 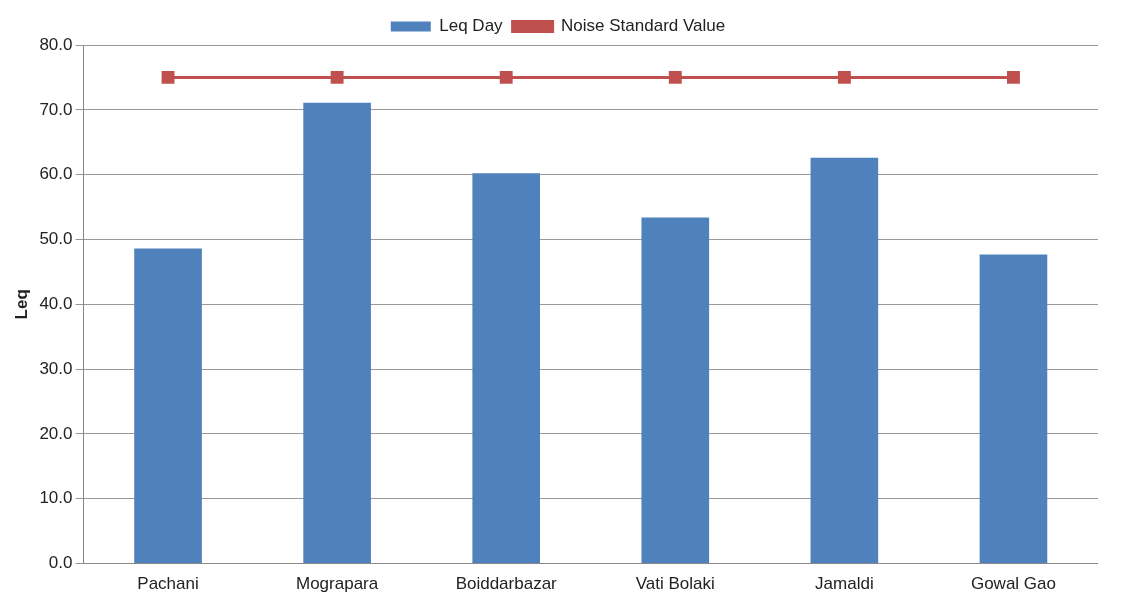 I want to click on y-axis-title: Leq, so click(x=21, y=304).